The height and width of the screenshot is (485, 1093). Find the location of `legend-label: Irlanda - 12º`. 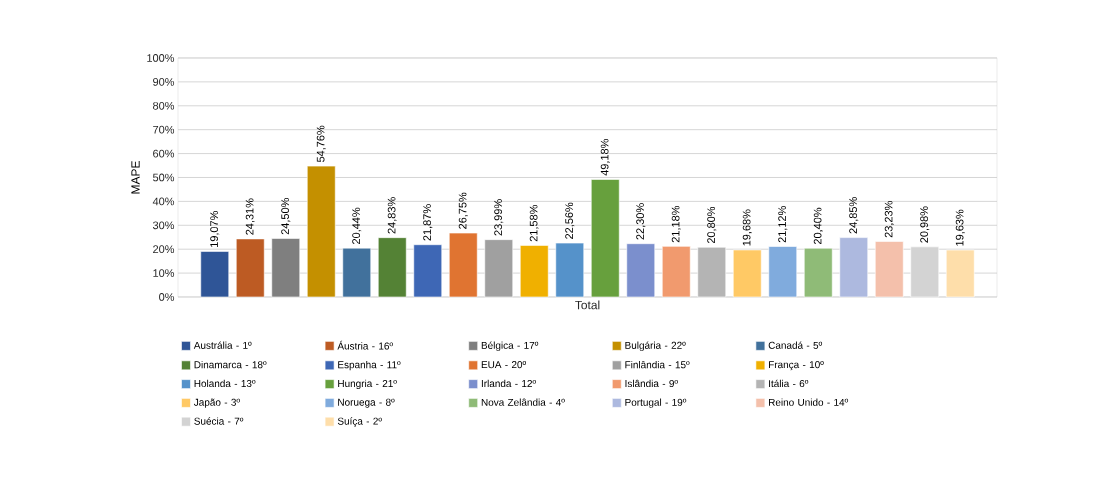

legend-label: Irlanda - 12º is located at coordinates (508, 383).